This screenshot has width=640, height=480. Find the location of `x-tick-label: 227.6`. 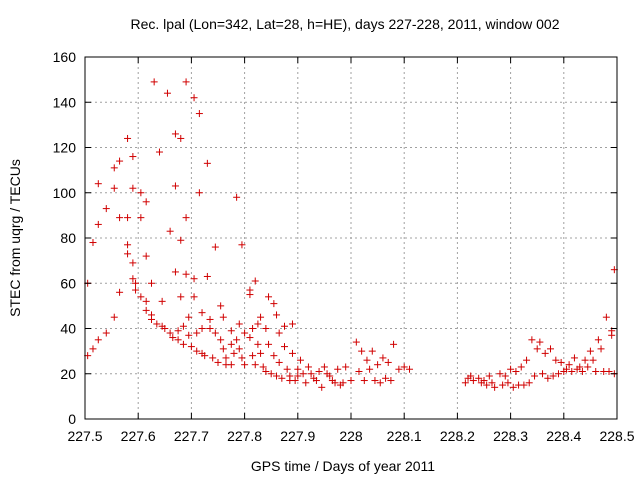

x-tick-label: 227.6 is located at coordinates (138, 436).